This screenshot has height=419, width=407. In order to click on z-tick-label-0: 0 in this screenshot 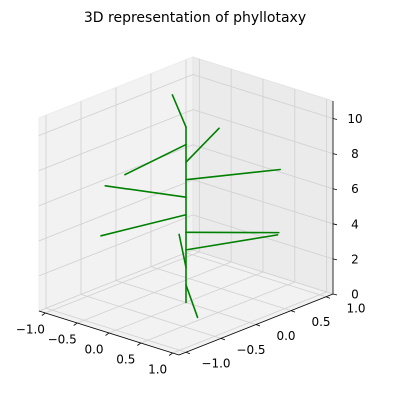, I will do `click(355, 295)`.